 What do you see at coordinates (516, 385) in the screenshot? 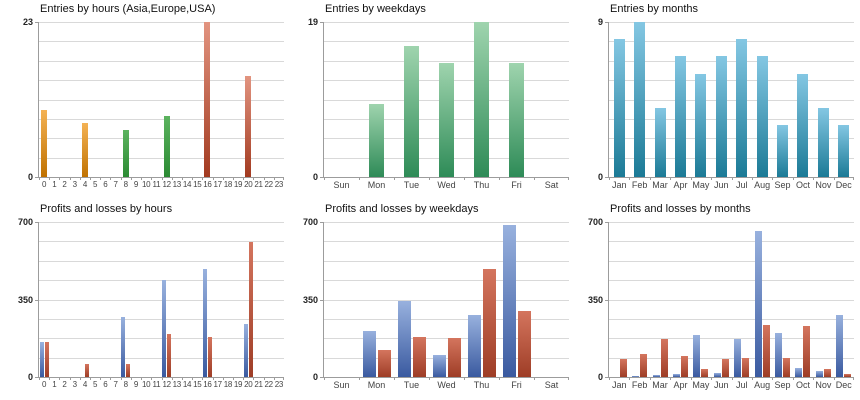
I see `x-axis-label: Fri` at bounding box center [516, 385].